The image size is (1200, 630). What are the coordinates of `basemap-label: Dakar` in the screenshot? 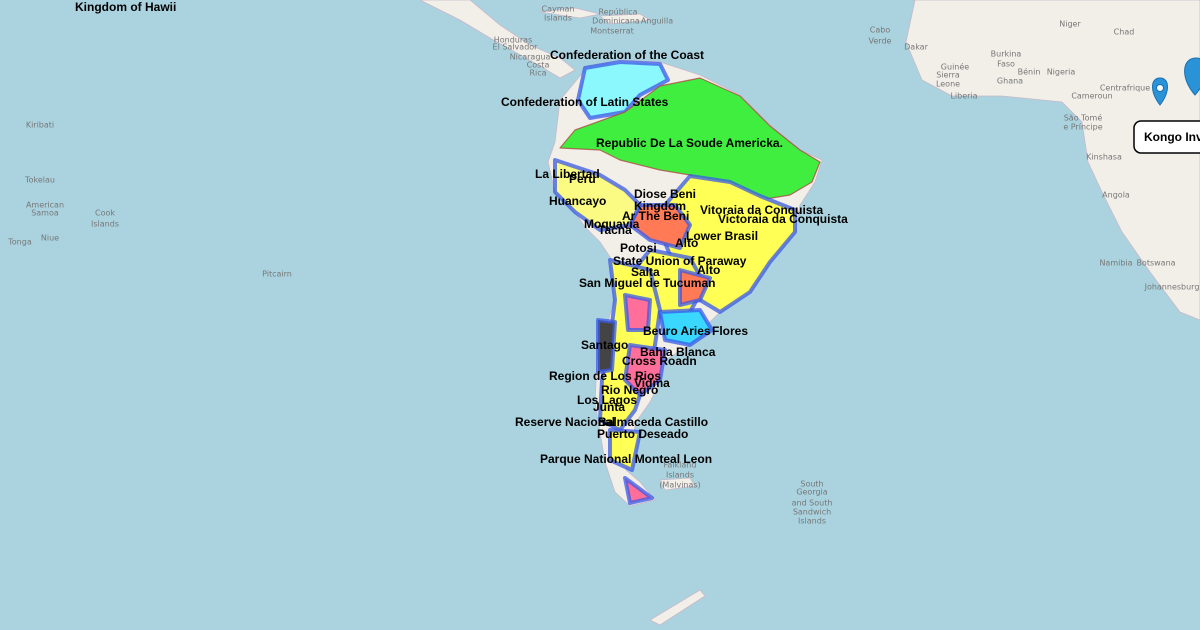 It's located at (916, 47).